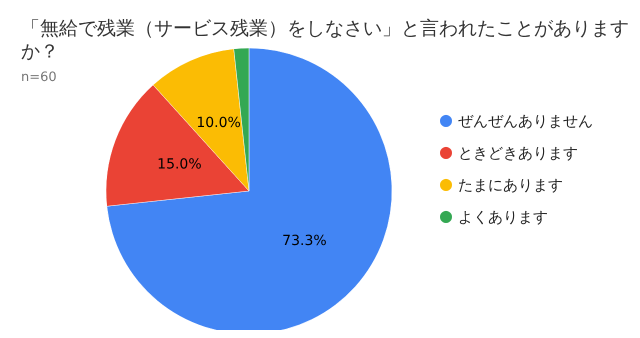 The image size is (640, 338). What do you see at coordinates (325, 40) in the screenshot?
I see `chart-title: 「無給で残業（サービス残業）をしなさい」と言われたことがありますか？` at bounding box center [325, 40].